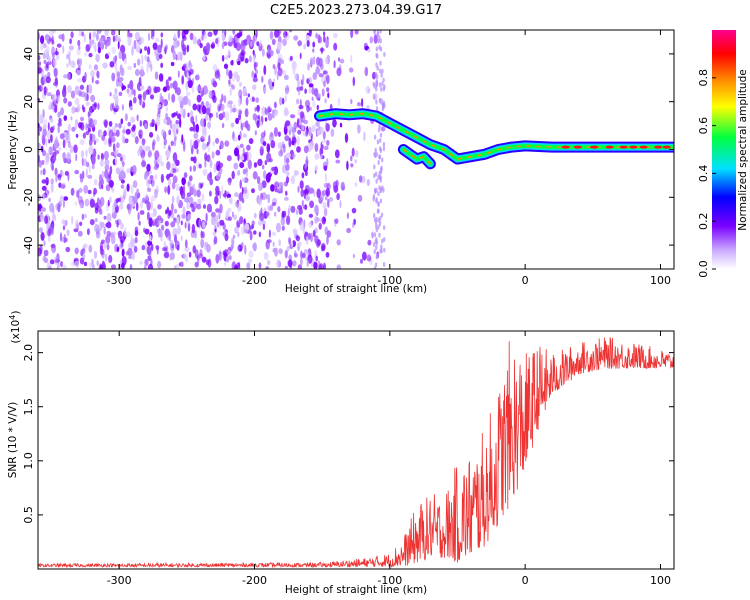 The height and width of the screenshot is (600, 750). Describe the element at coordinates (12, 317) in the screenshot. I see `snr-multiplier-exp: 4` at that location.